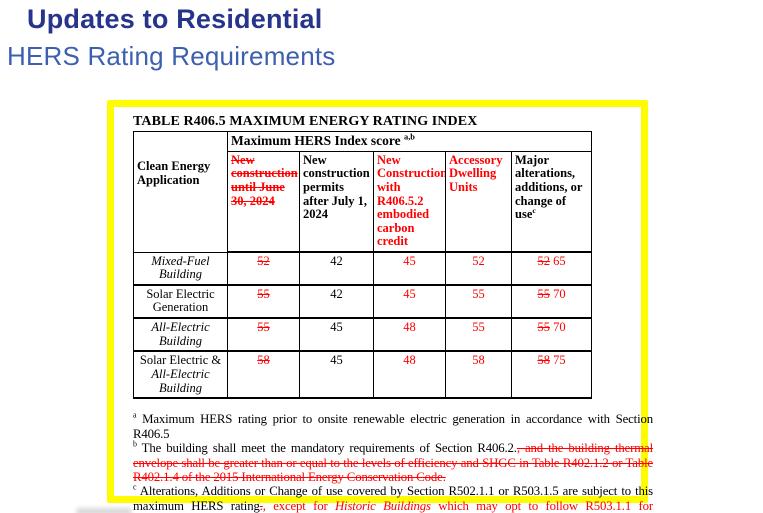  What do you see at coordinates (263, 375) in the screenshot?
I see `cell-old-score: 58` at bounding box center [263, 375].